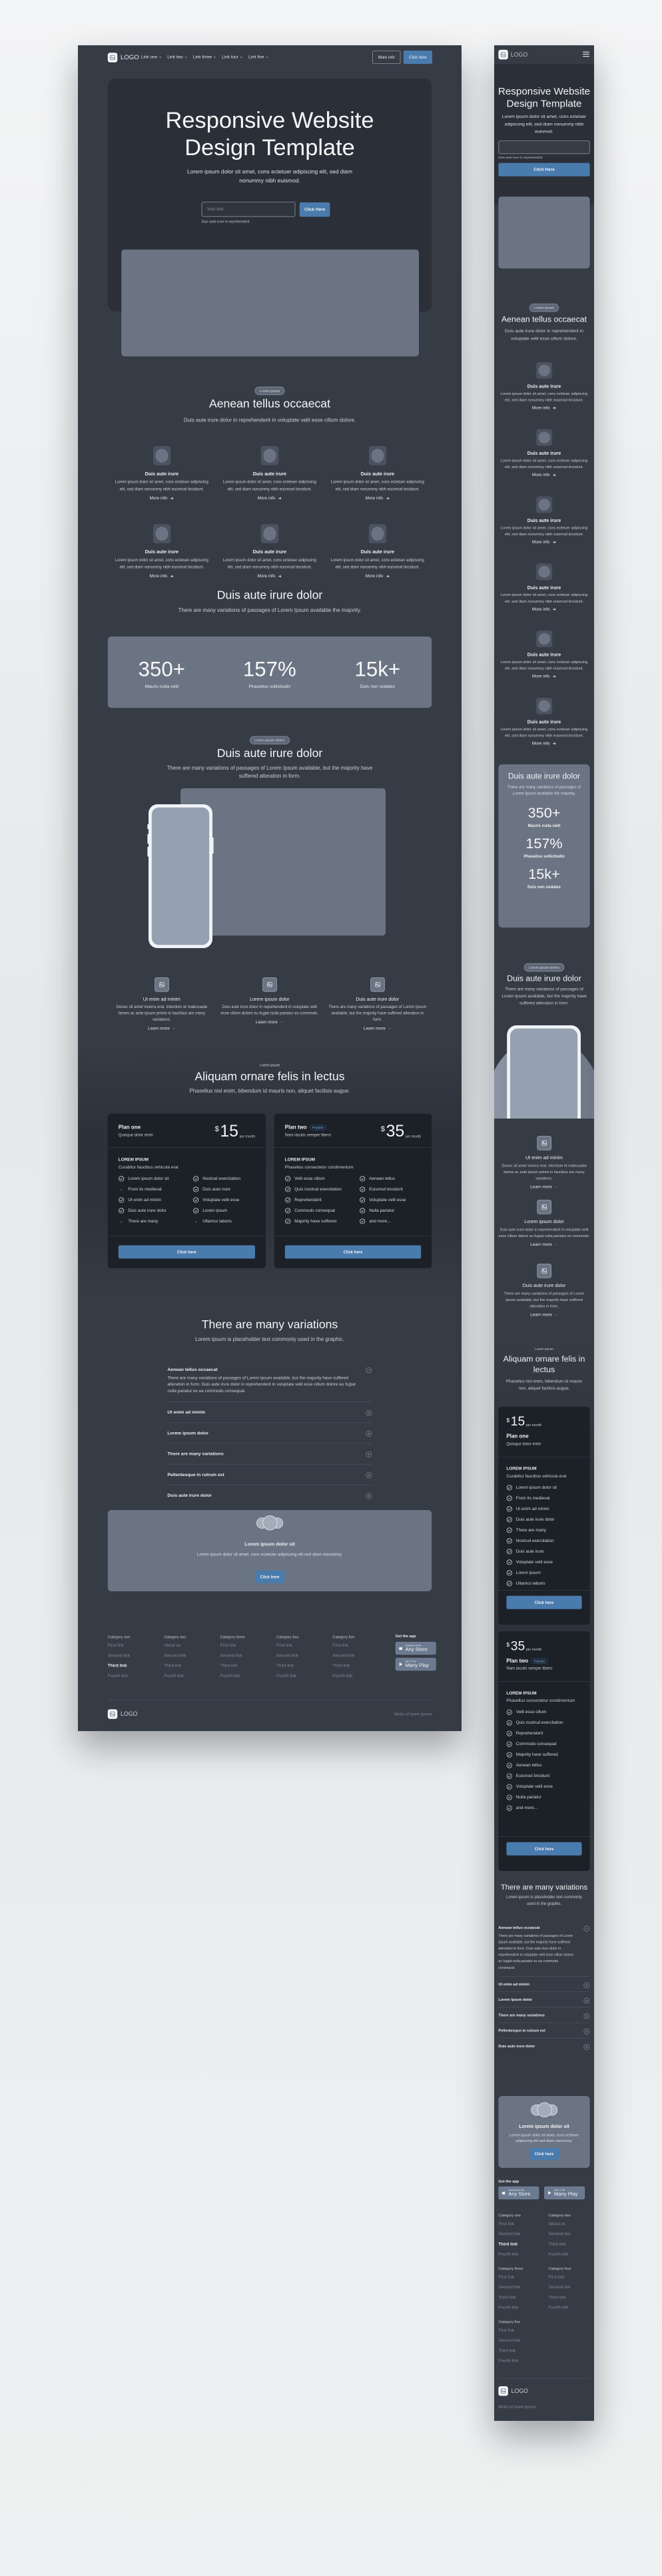  I want to click on hero-text-input, so click(544, 147).